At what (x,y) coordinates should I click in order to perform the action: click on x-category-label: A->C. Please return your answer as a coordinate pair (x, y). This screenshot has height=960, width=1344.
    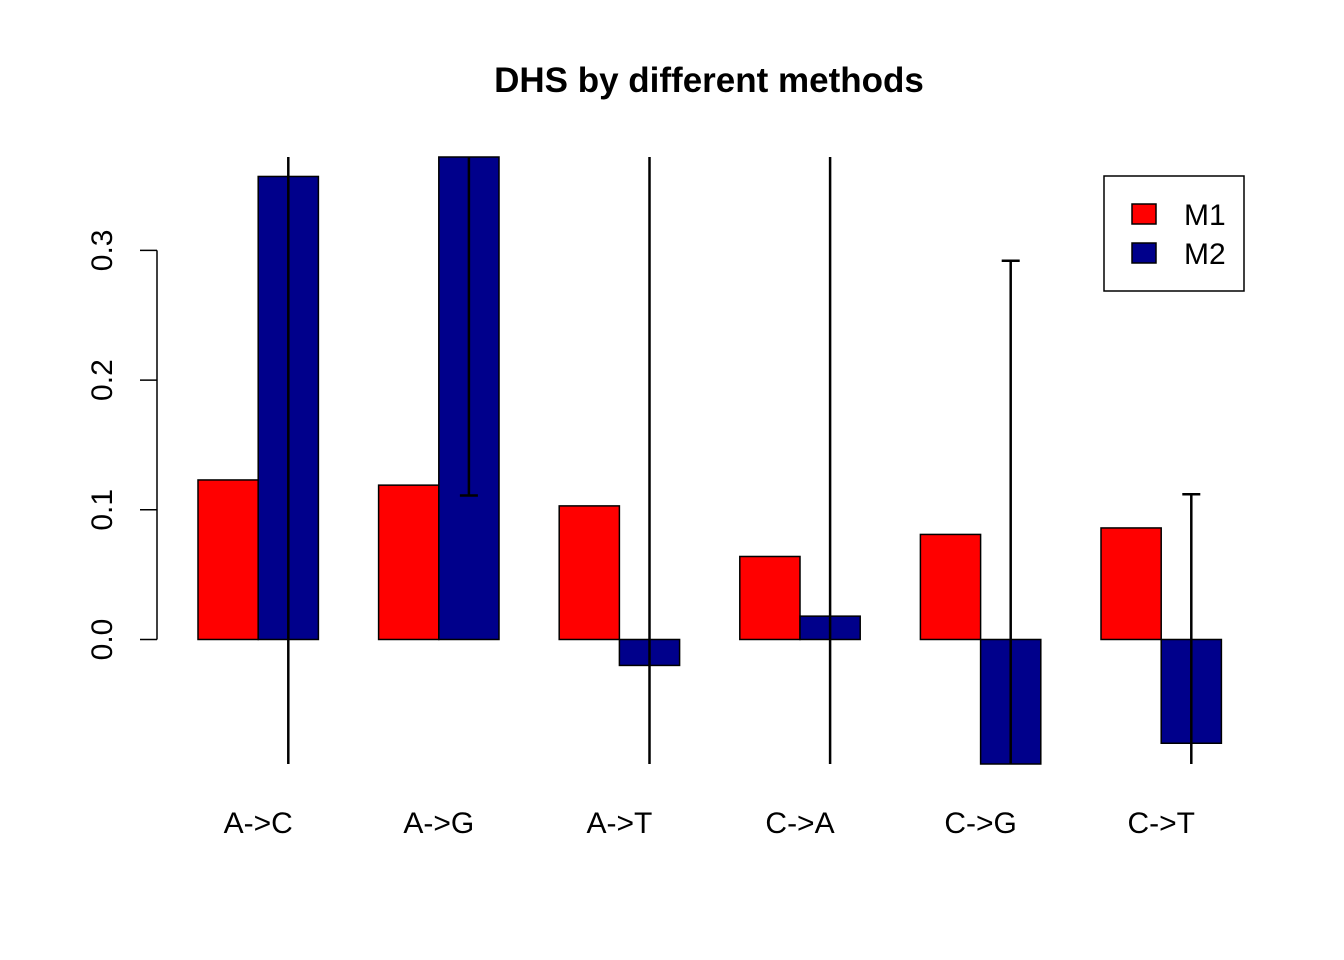
    Looking at the image, I should click on (258, 823).